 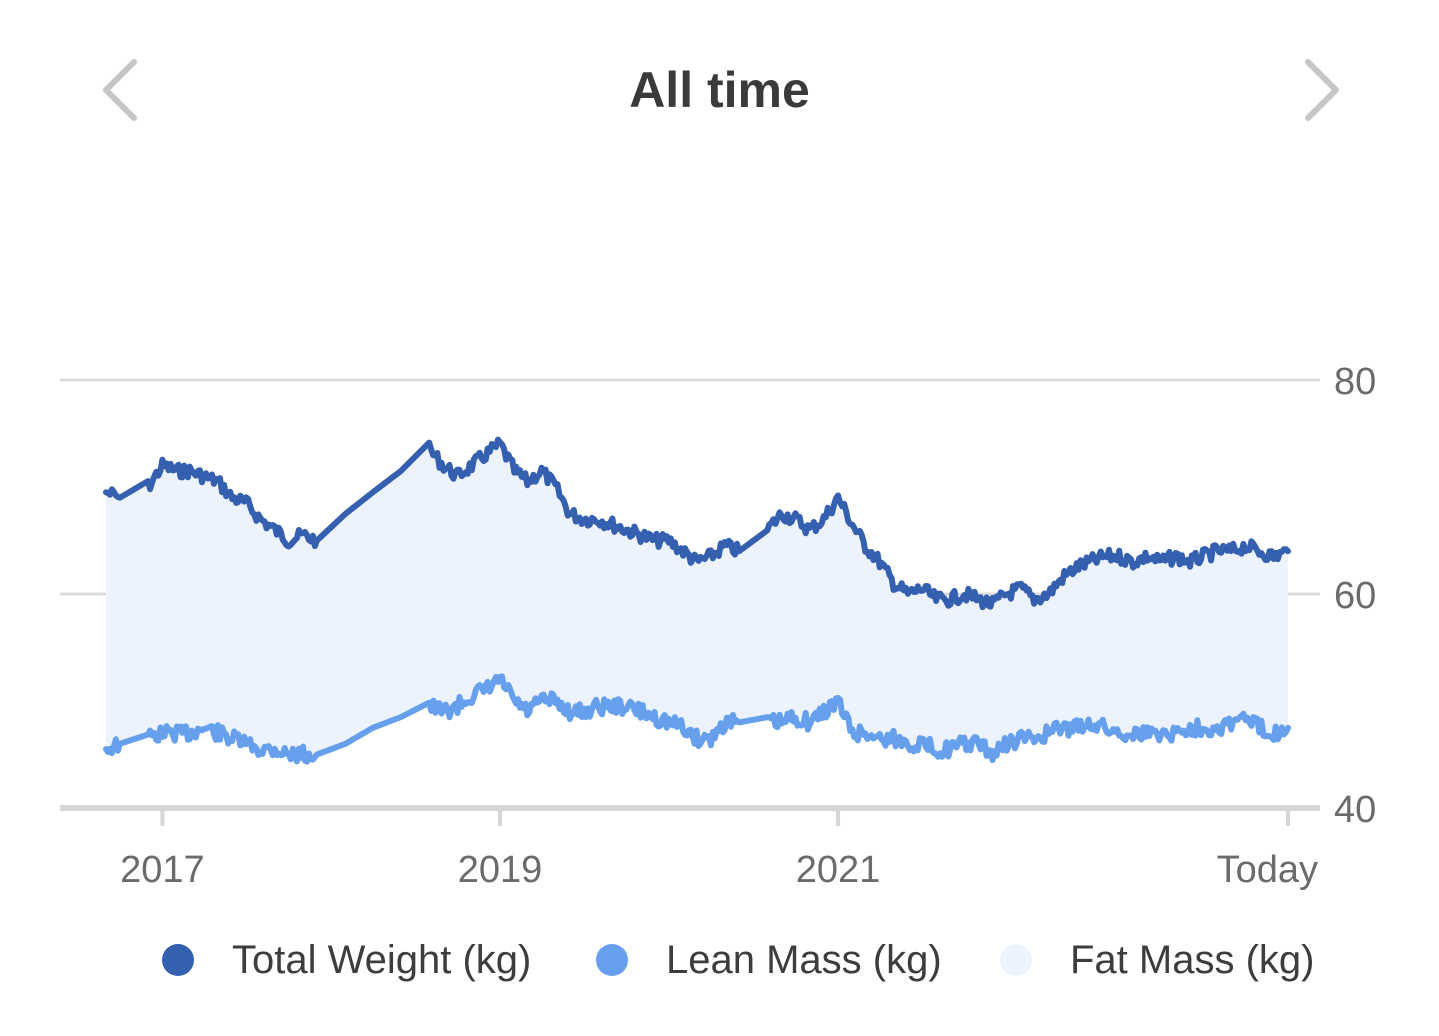 What do you see at coordinates (804, 959) in the screenshot?
I see `legend-label-lean-mass: Lean Mass (kg)` at bounding box center [804, 959].